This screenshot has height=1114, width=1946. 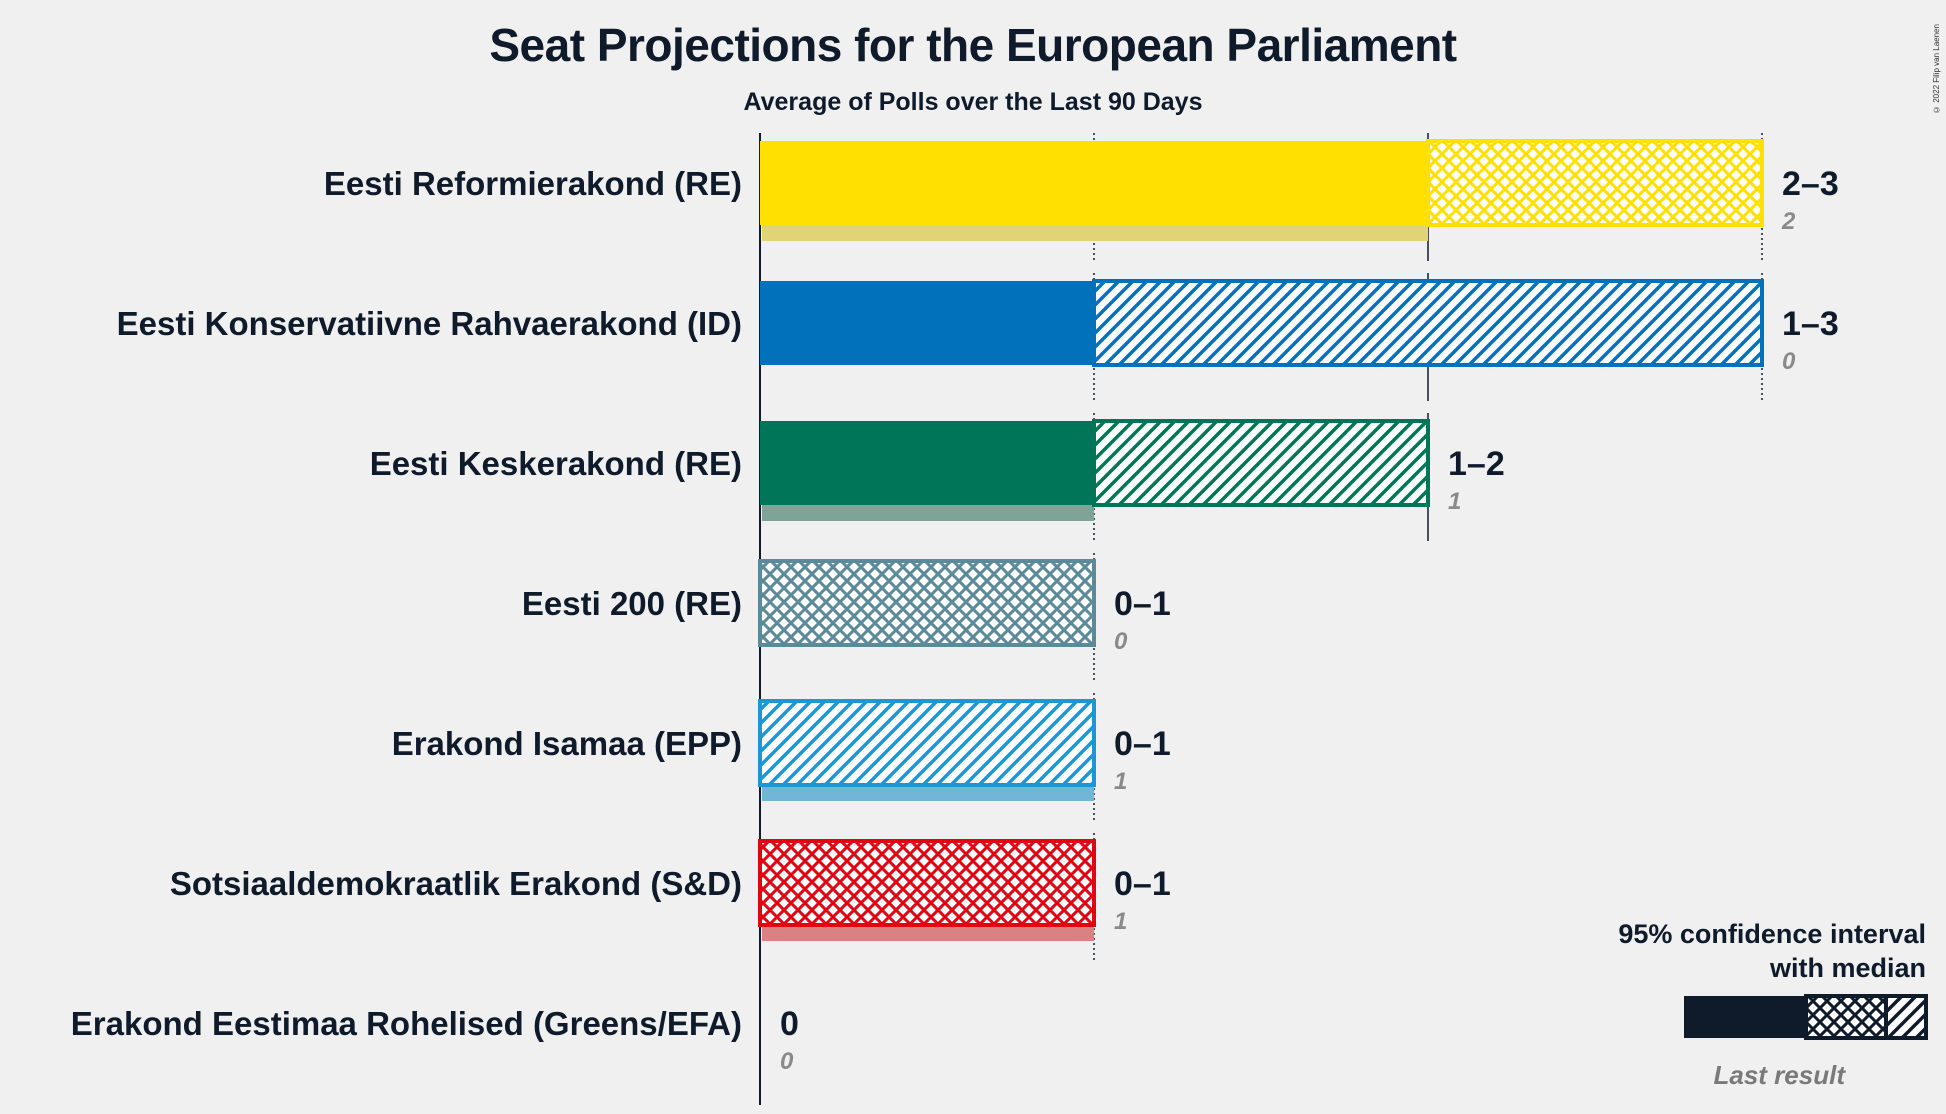 What do you see at coordinates (789, 1024) in the screenshot?
I see `range-label: 0` at bounding box center [789, 1024].